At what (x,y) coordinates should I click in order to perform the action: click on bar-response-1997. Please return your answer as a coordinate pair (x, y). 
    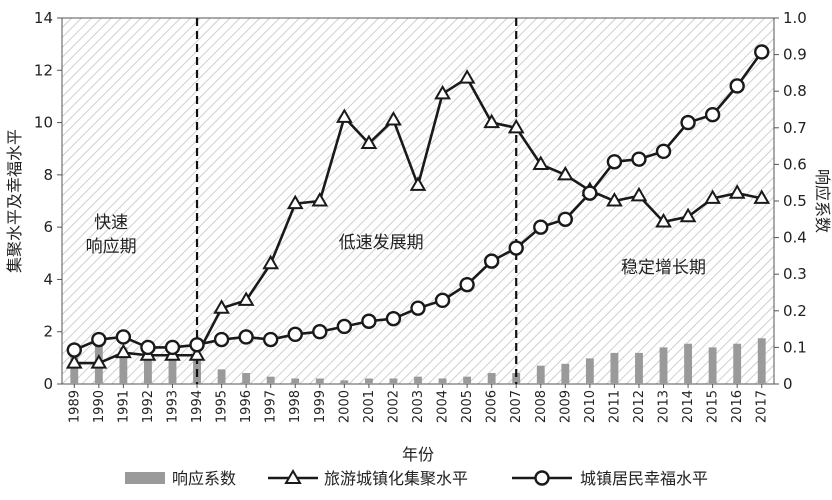
    Looking at the image, I should click on (270, 380).